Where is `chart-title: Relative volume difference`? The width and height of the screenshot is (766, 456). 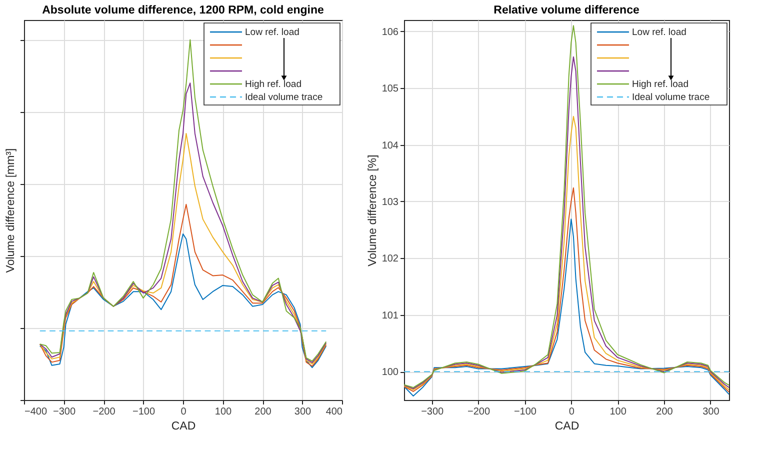
chart-title: Relative volume difference is located at coordinates (567, 10).